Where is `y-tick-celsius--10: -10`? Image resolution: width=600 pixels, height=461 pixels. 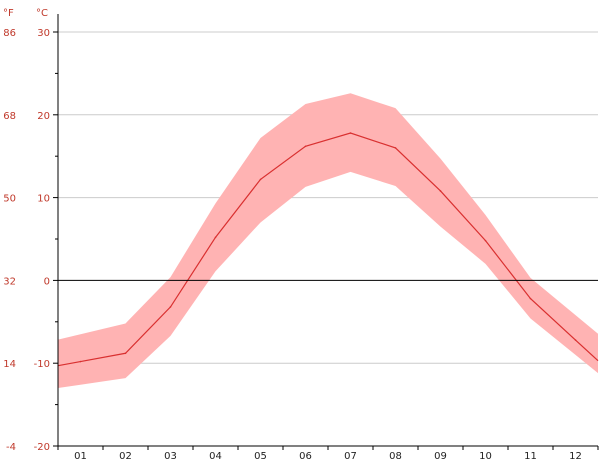 y-tick-celsius--10: -10 is located at coordinates (42, 364).